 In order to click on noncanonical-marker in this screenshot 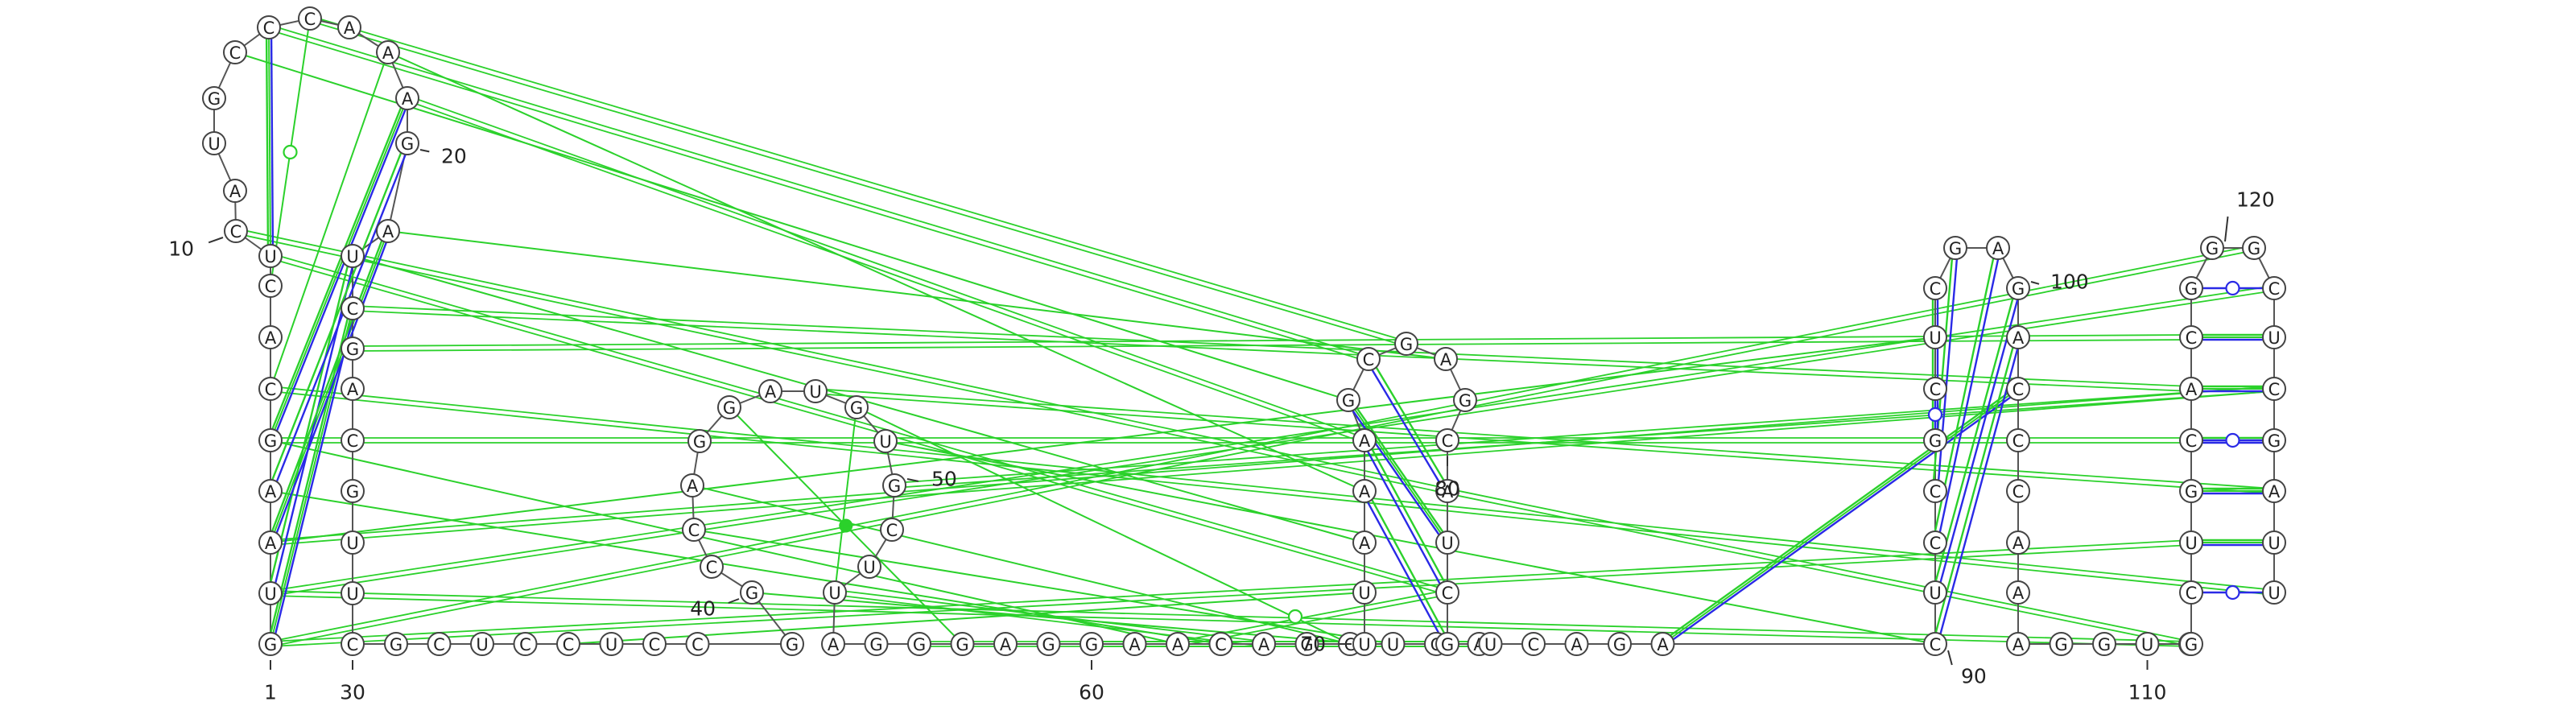, I will do `click(290, 152)`.